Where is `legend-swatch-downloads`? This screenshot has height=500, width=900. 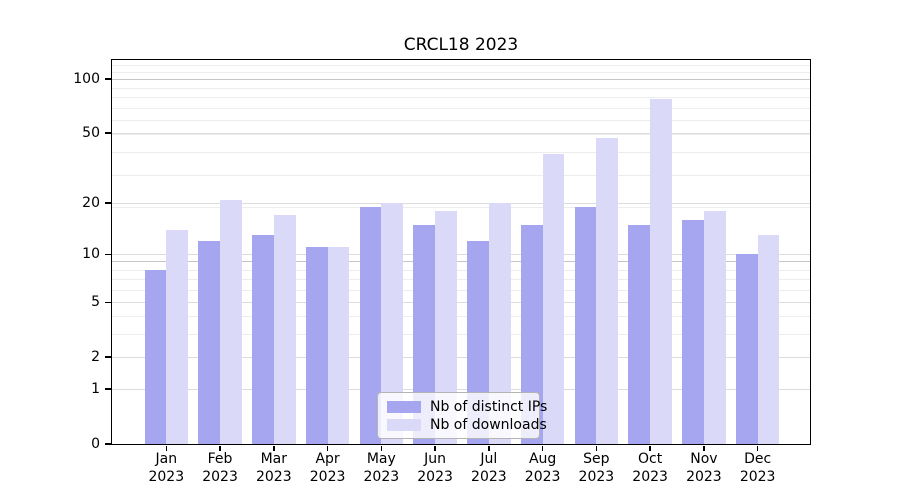
legend-swatch-downloads is located at coordinates (404, 424).